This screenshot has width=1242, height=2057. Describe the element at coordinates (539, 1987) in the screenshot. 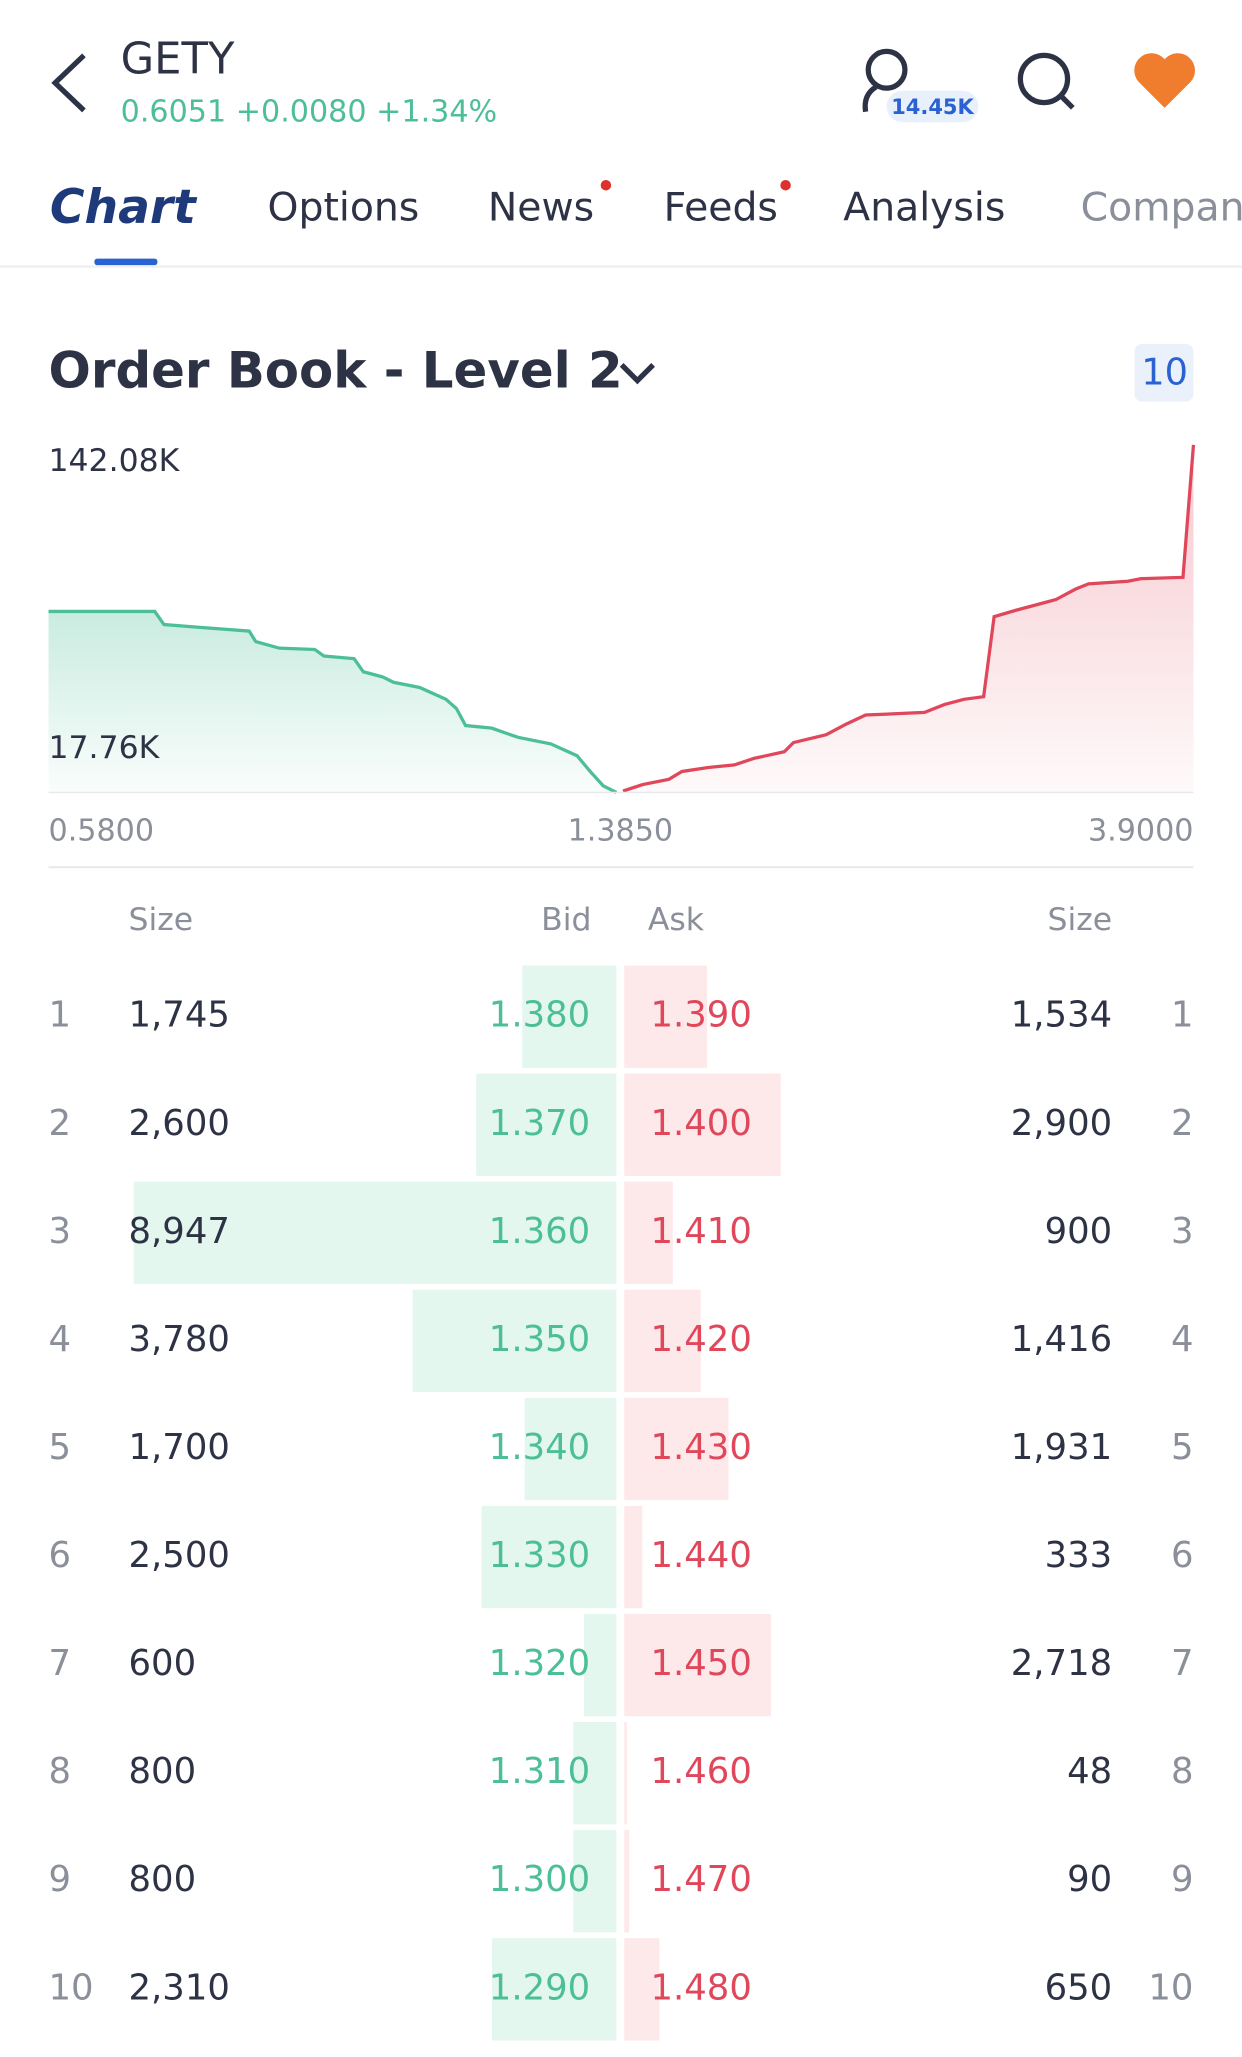

I see `bid-price: 1.290` at that location.